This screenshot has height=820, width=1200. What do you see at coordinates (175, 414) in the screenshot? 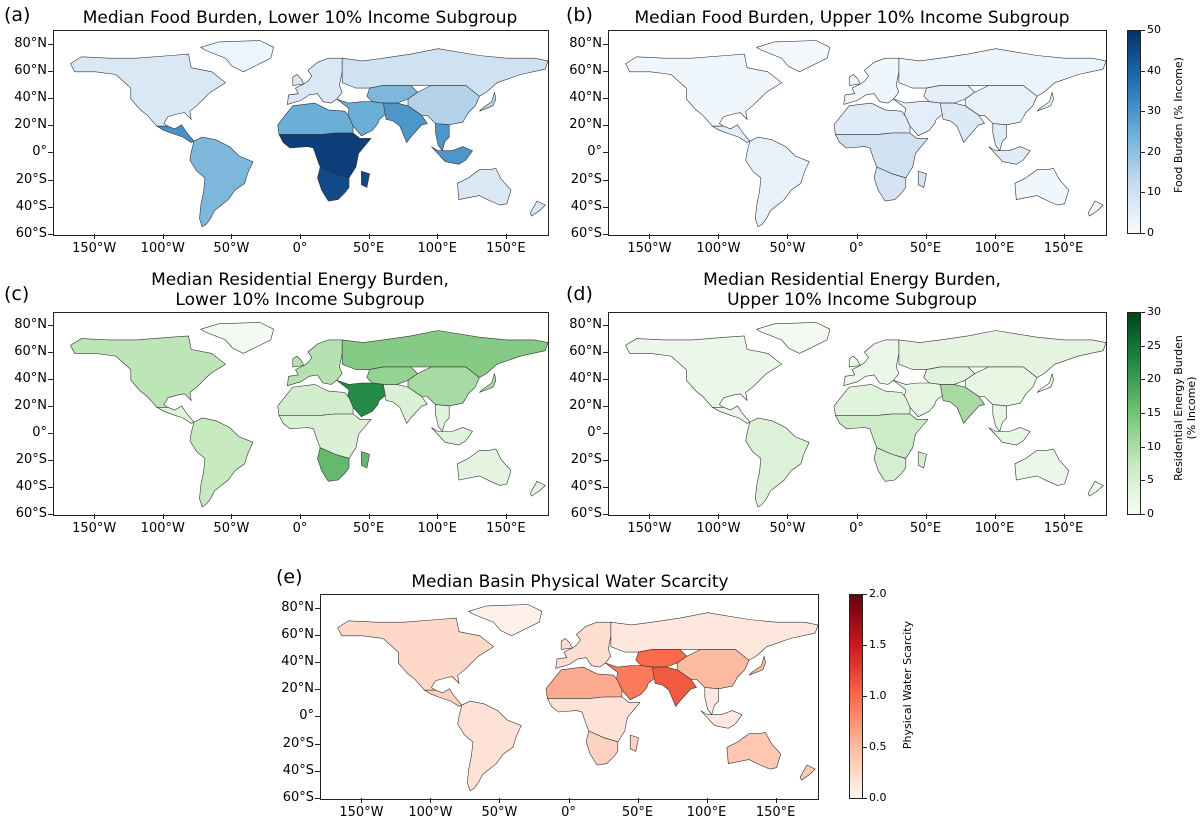
I see `region-ca` at bounding box center [175, 414].